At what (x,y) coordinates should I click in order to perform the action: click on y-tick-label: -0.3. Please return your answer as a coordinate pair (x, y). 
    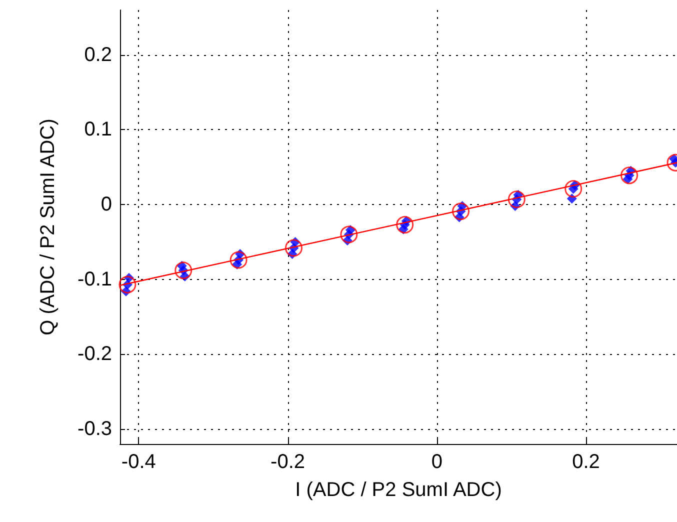
    Looking at the image, I should click on (95, 429).